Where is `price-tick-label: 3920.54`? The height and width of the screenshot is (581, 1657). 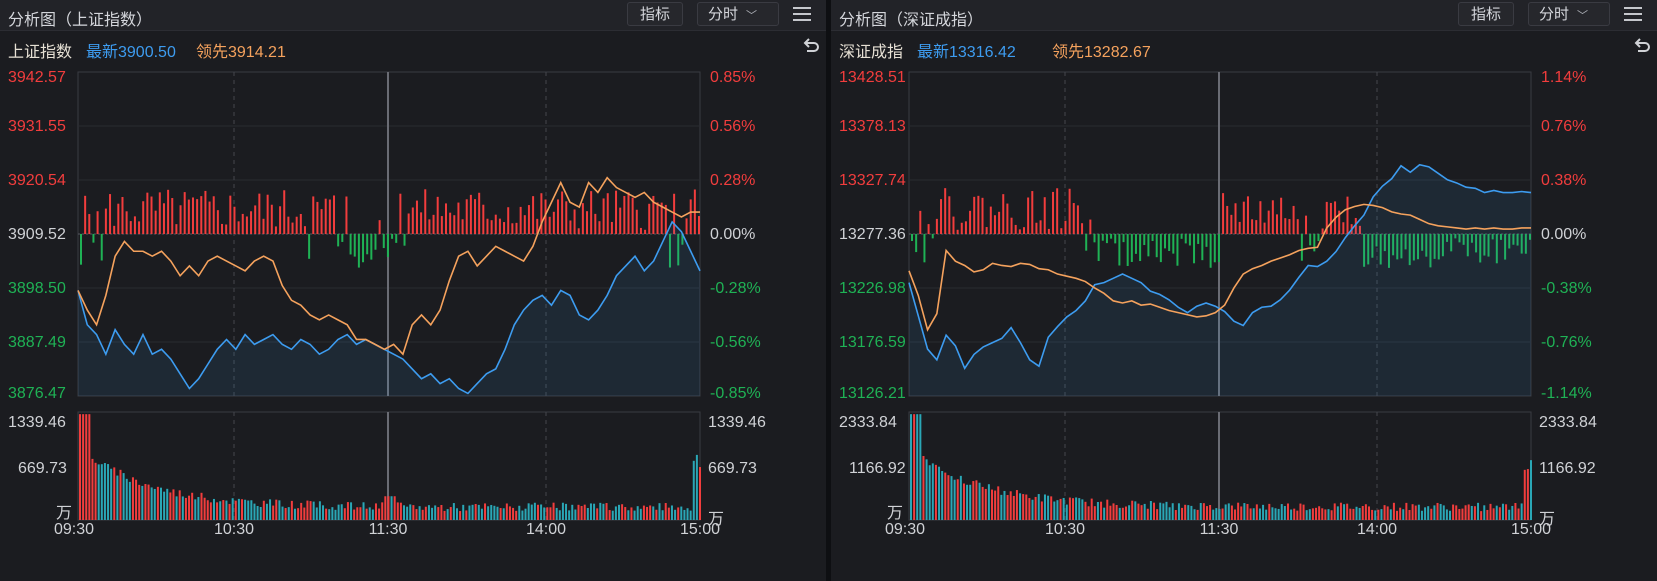
price-tick-label: 3920.54 is located at coordinates (37, 180).